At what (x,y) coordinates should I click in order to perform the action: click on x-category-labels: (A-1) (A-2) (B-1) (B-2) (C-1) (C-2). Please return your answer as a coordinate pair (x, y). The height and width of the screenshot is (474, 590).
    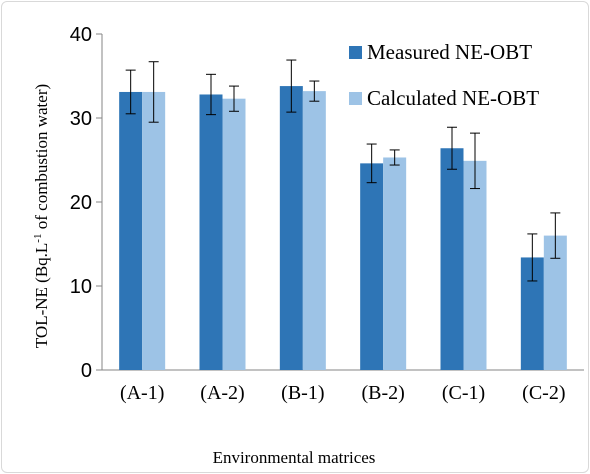
    Looking at the image, I should click on (343, 393).